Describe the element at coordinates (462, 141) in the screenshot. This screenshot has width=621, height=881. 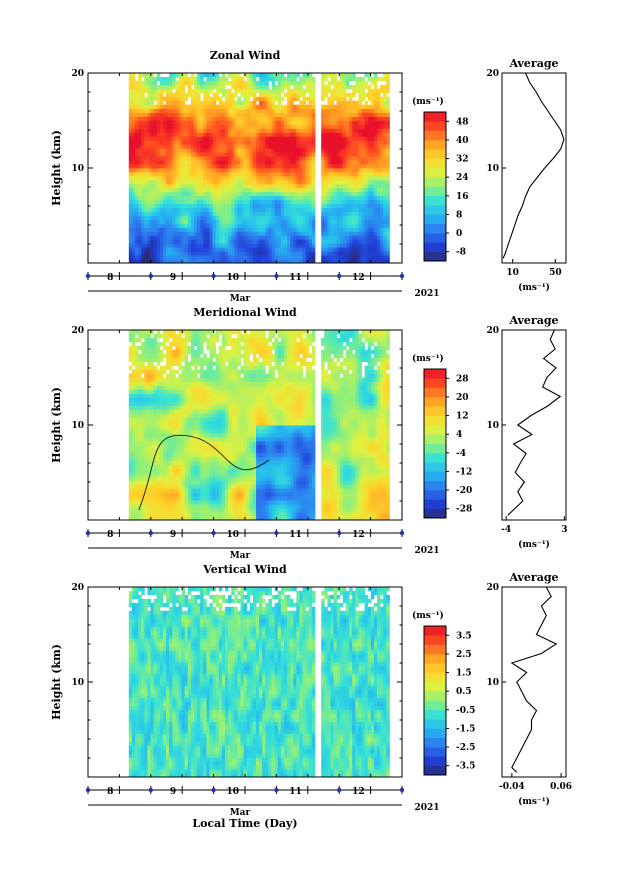
I see `colorbar-tick-label: 40` at that location.